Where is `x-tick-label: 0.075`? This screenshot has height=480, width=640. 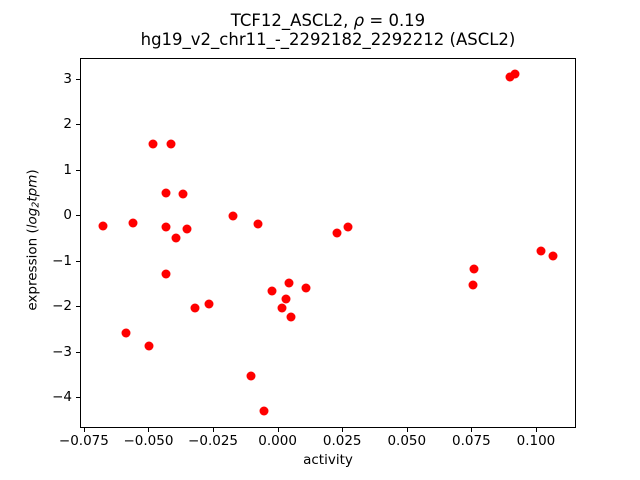
x-tick-label: 0.075 is located at coordinates (471, 441).